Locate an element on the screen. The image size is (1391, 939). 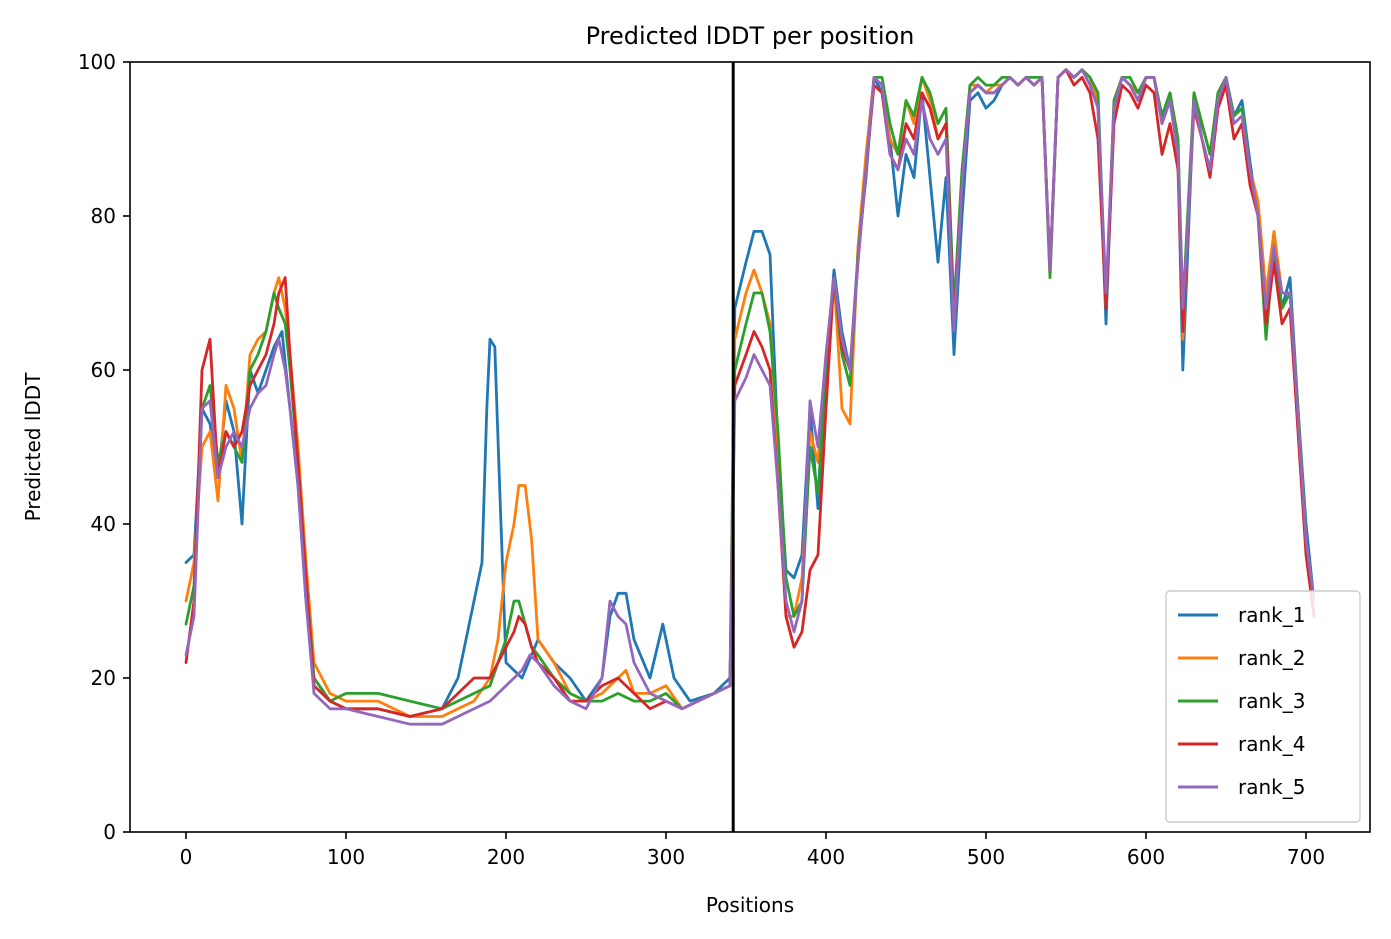
y-tick-label: 60 is located at coordinates (103, 370).